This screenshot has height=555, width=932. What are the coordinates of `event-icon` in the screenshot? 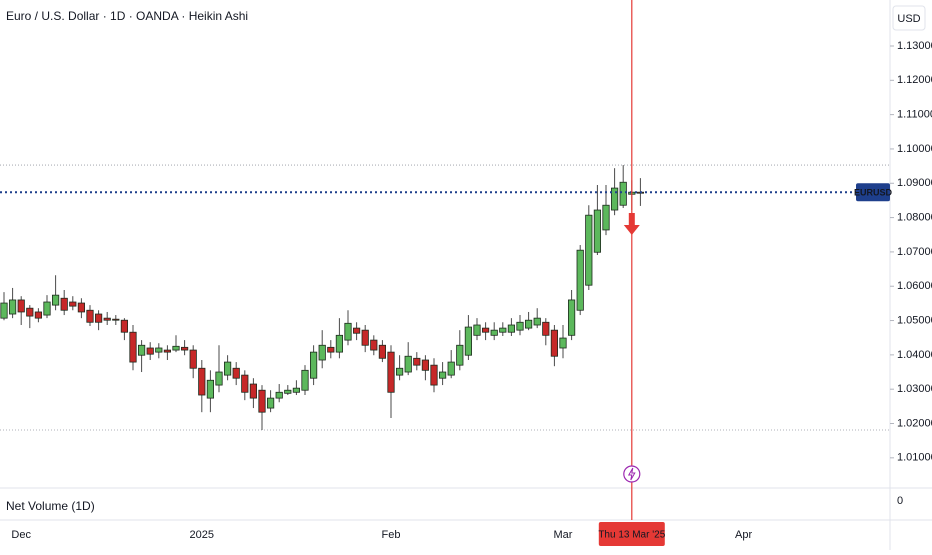 It's located at (632, 474).